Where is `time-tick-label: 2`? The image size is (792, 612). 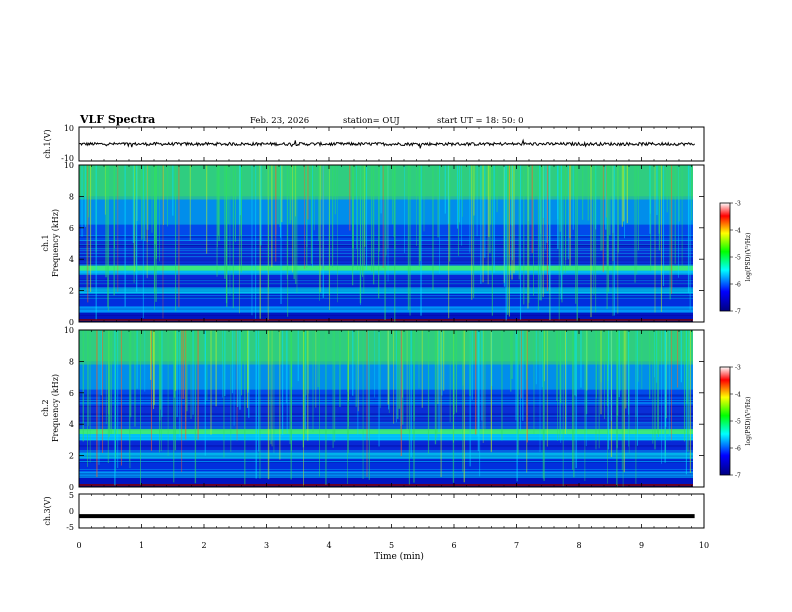 time-tick-label: 2 is located at coordinates (203, 545).